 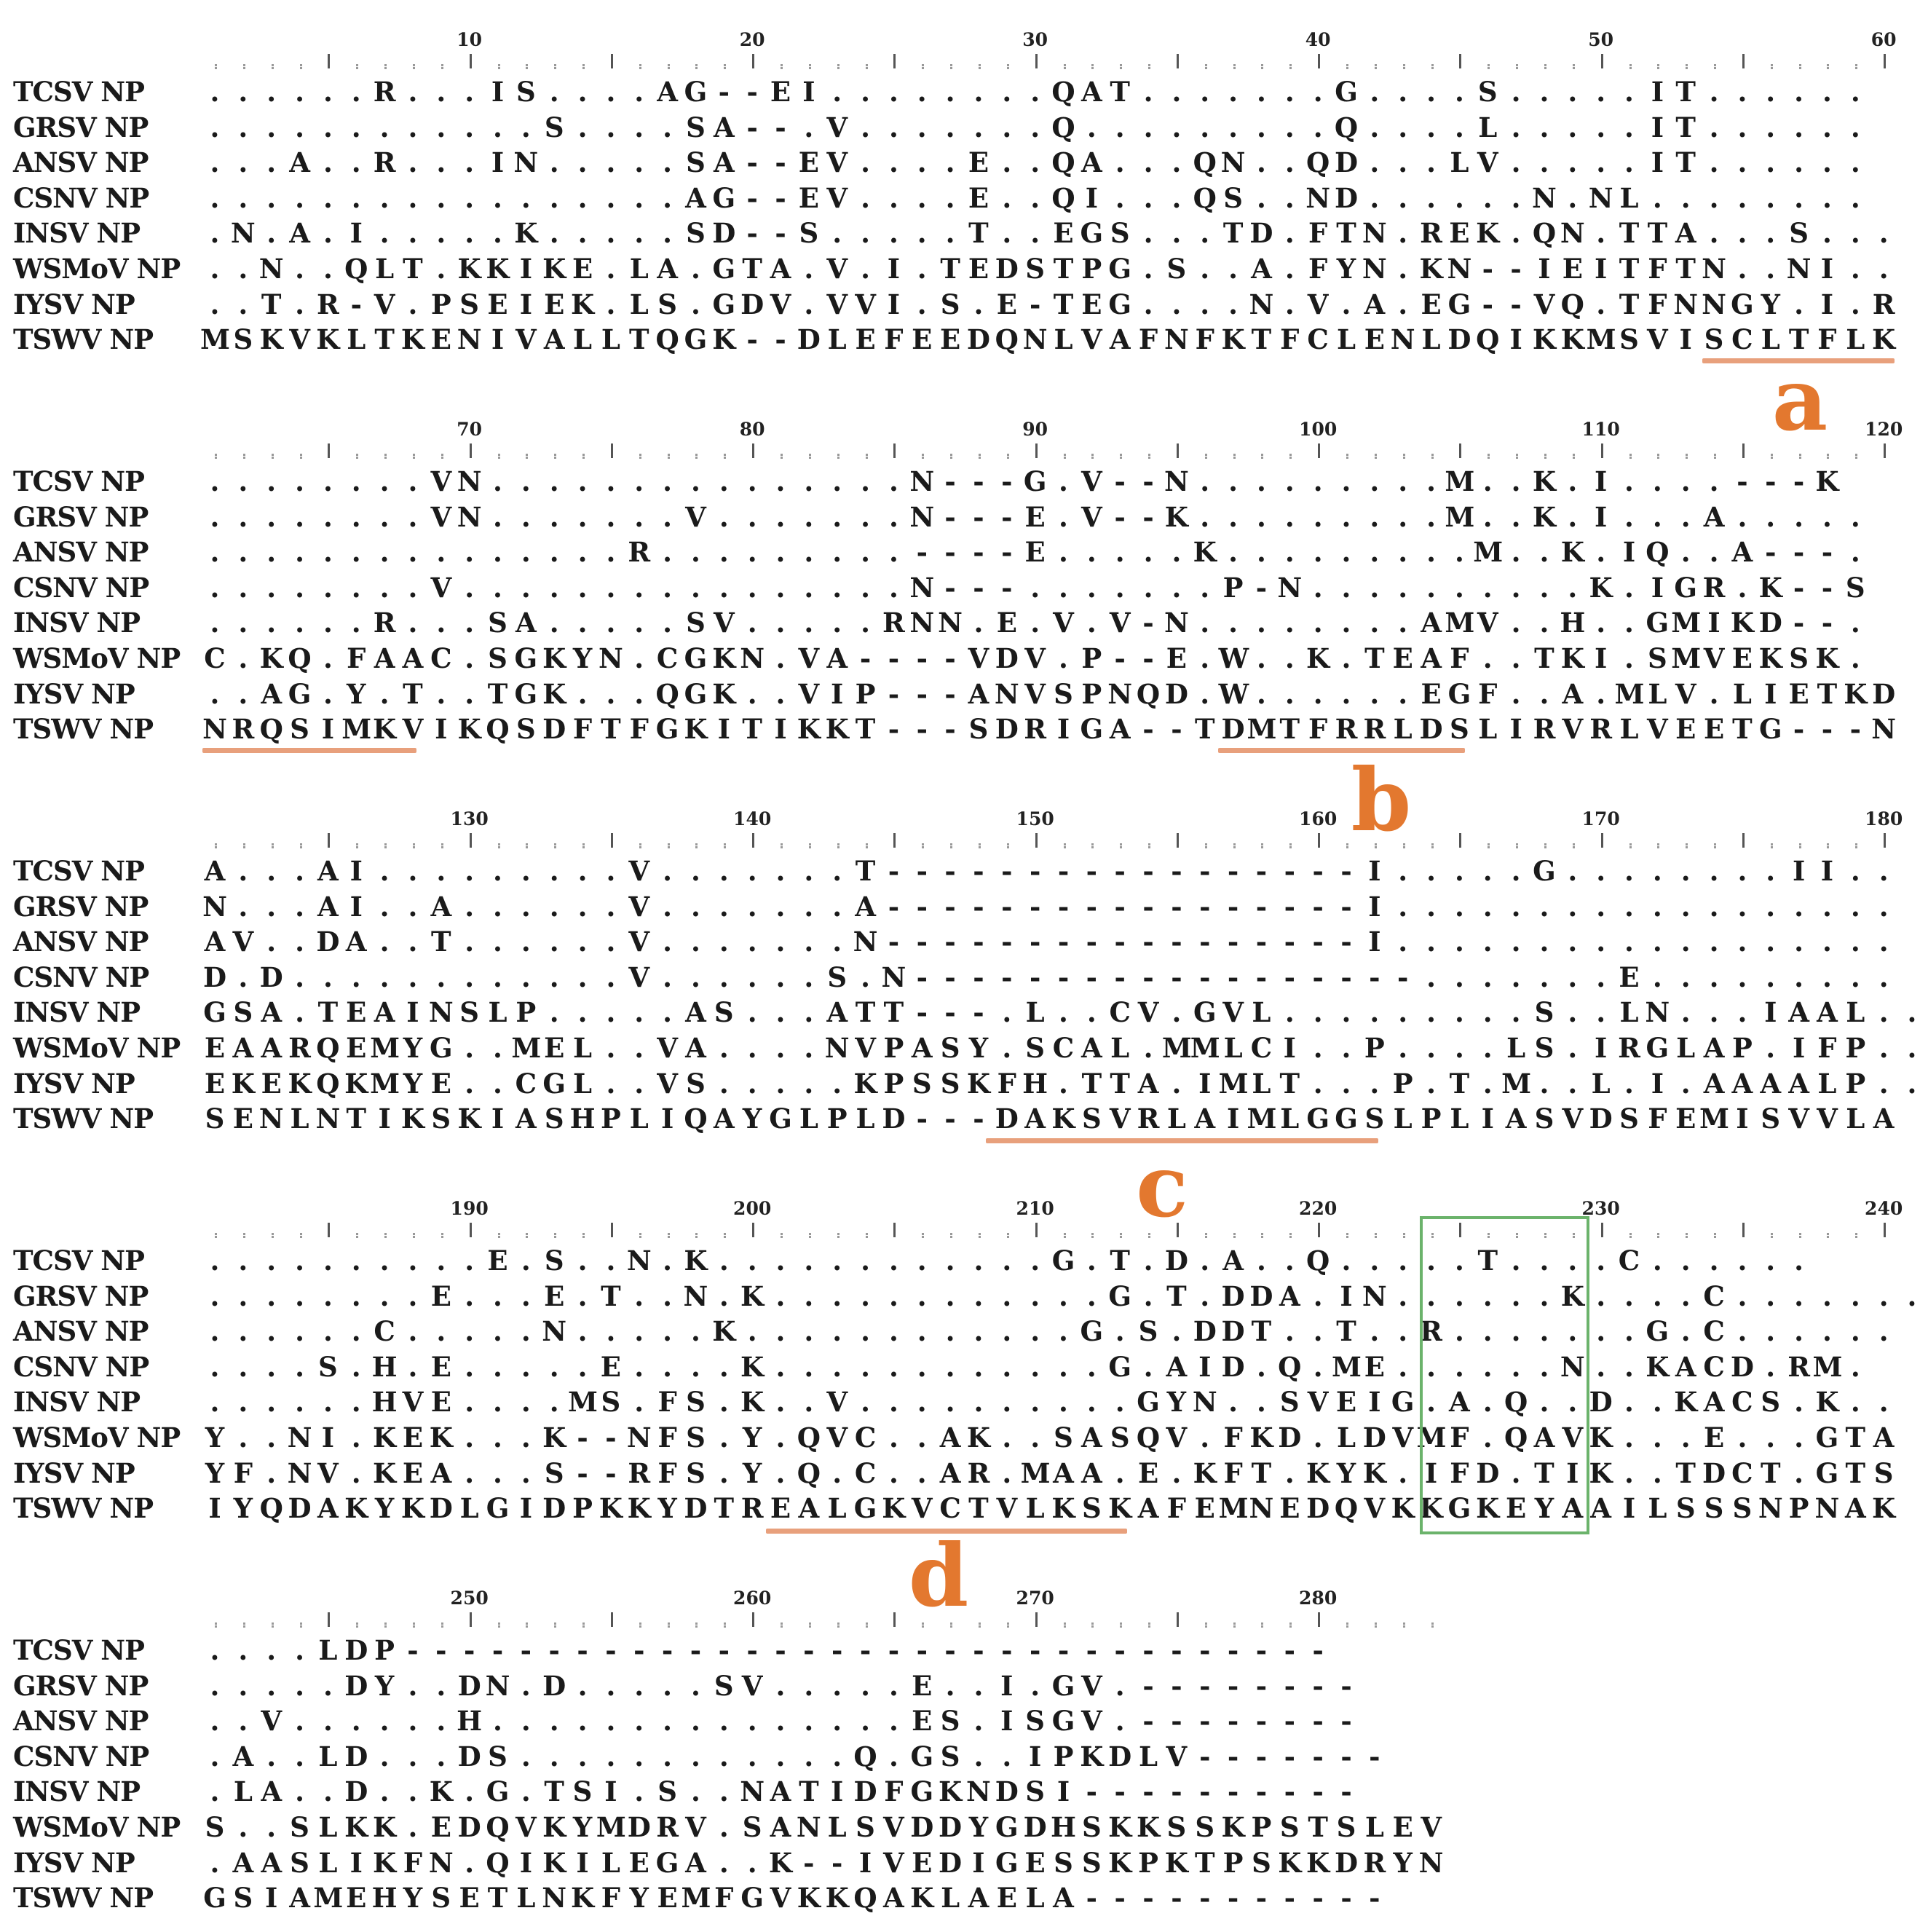 What do you see at coordinates (866, 1473) in the screenshot?
I see `residue: C` at bounding box center [866, 1473].